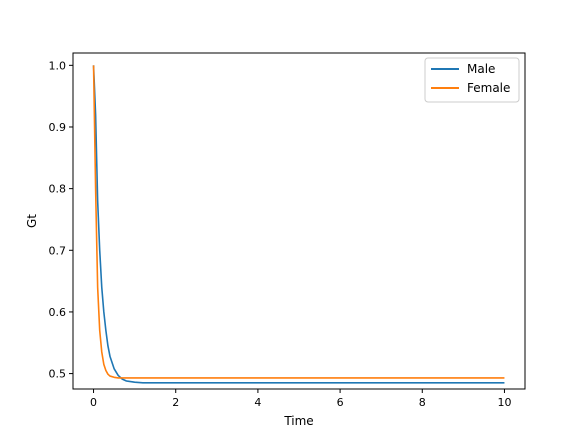 This screenshot has width=583, height=437. What do you see at coordinates (481, 69) in the screenshot?
I see `legend-label-male: Male` at bounding box center [481, 69].